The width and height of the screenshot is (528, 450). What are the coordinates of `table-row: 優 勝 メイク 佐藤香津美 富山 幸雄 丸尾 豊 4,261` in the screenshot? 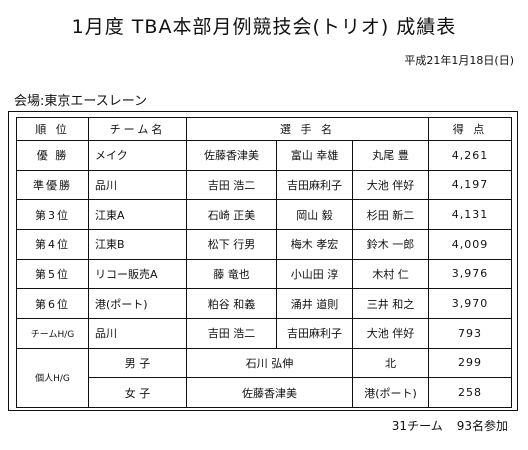 It's located at (264, 155).